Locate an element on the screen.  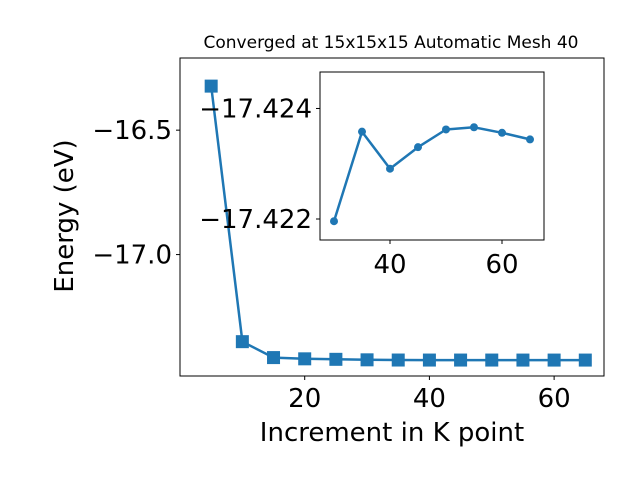
inset-series-line is located at coordinates (431, 174).